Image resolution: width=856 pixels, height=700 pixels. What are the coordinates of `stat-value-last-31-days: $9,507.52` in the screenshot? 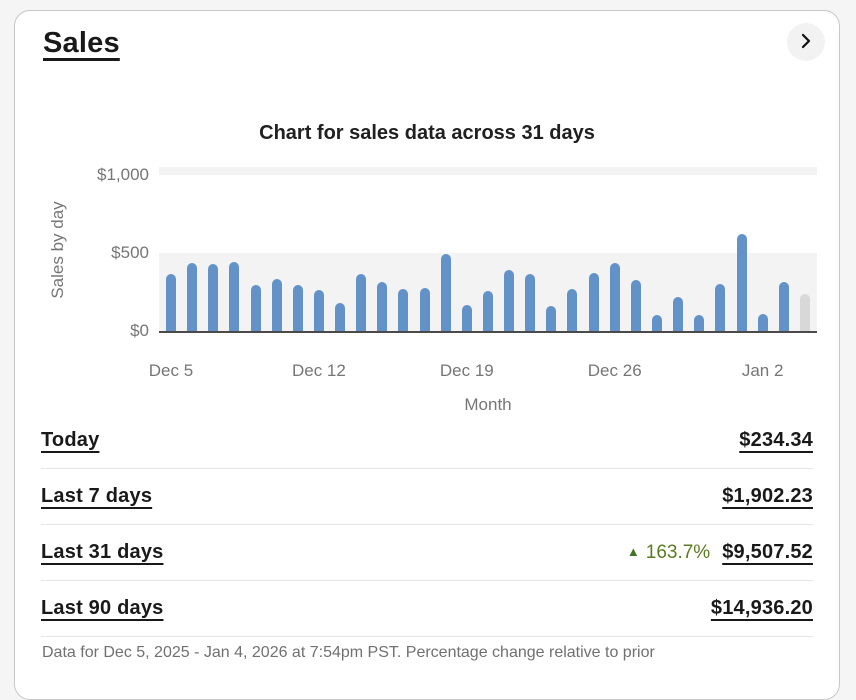 It's located at (767, 552).